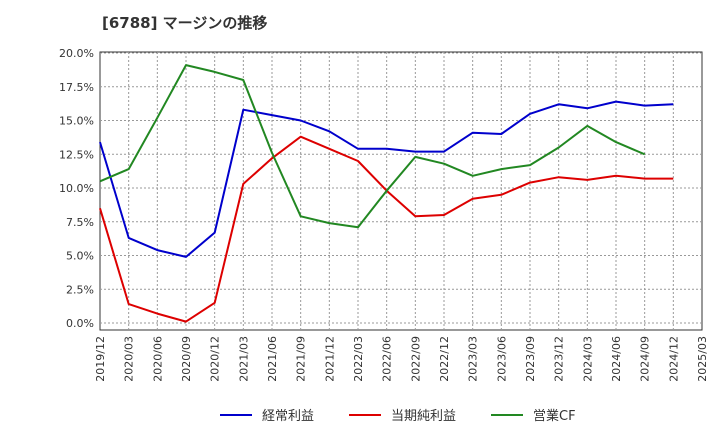 This screenshot has width=720, height=440. Describe the element at coordinates (554, 416) in the screenshot. I see `legend-label-2: 営業CF` at that location.